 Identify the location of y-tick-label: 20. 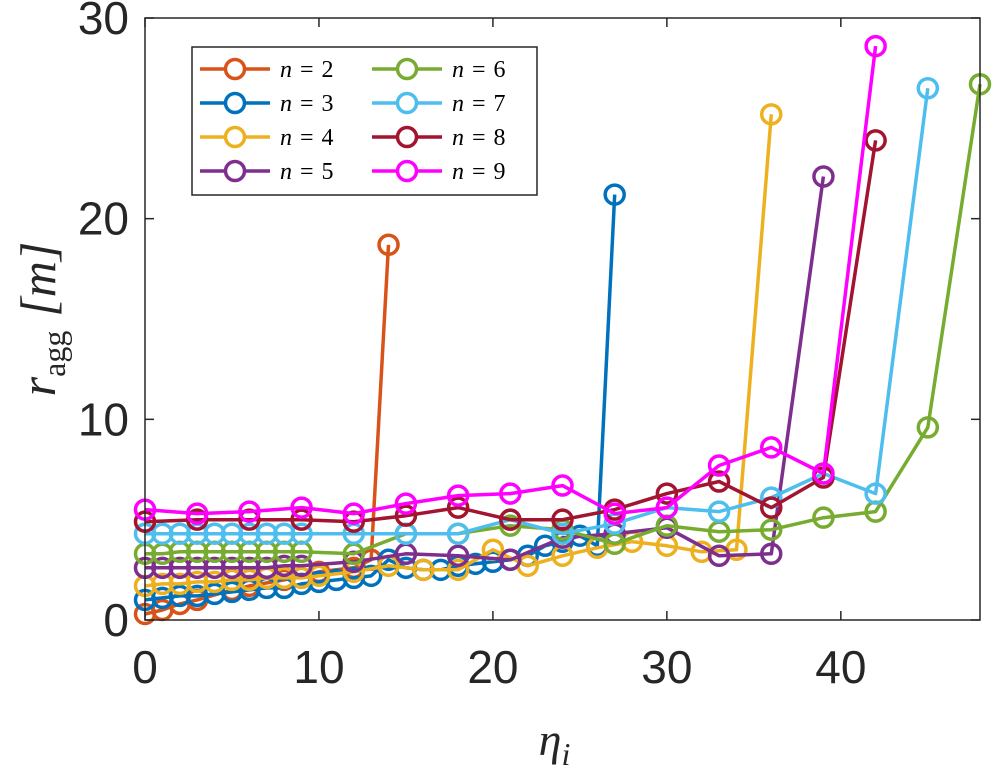
(103, 219).